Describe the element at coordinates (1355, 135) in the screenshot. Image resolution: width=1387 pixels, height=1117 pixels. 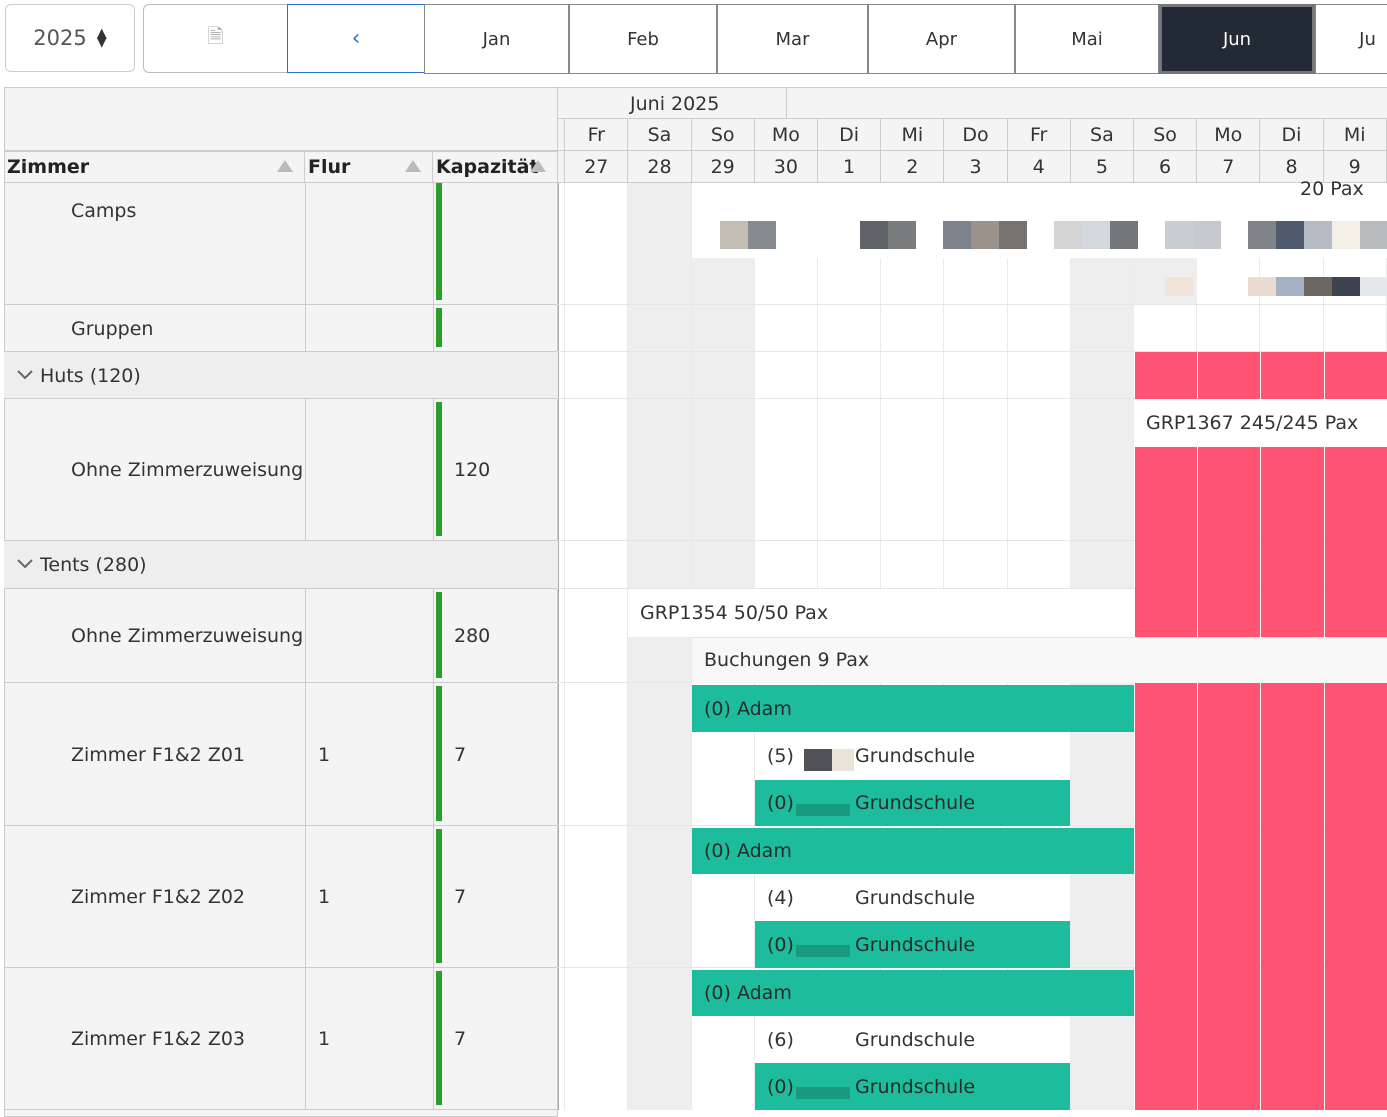
I see `day-header: Mi` at that location.